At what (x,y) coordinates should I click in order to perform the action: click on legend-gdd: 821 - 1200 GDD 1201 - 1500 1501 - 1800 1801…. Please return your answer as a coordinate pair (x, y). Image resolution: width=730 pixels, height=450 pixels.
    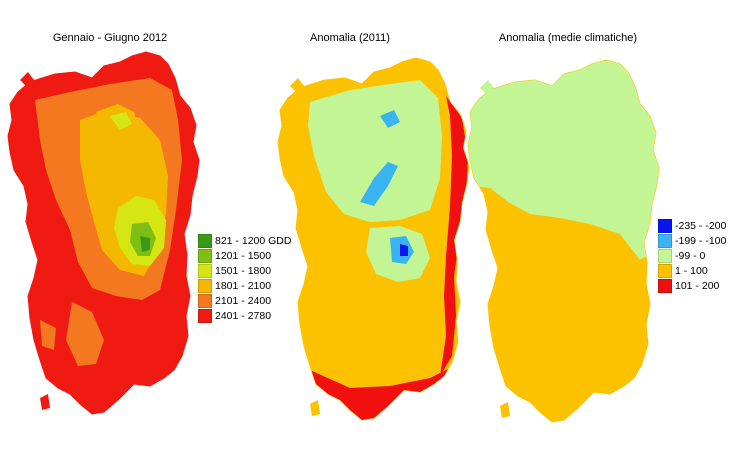
    Looking at the image, I should click on (244, 278).